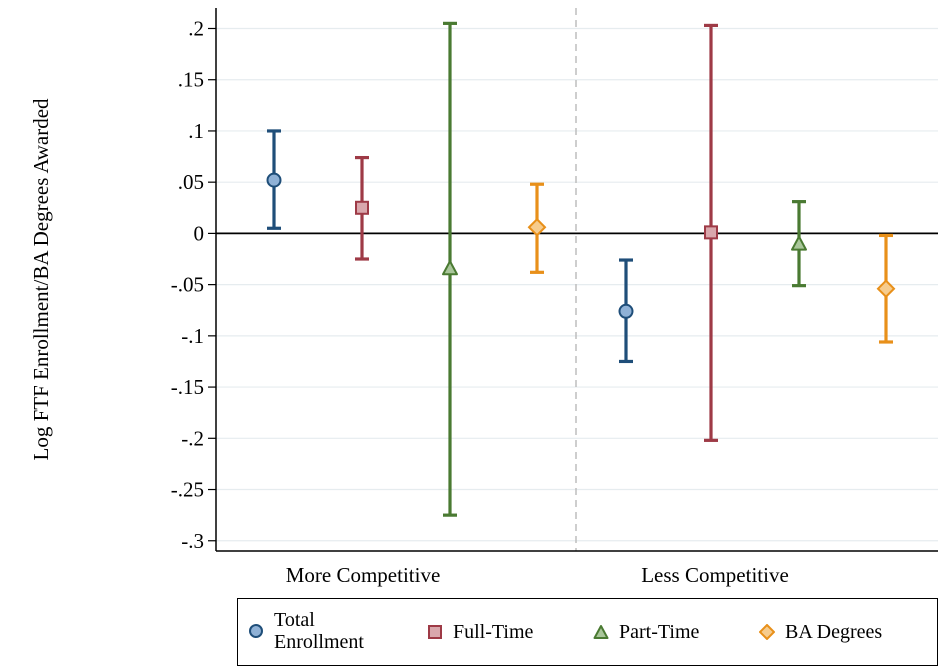 The height and width of the screenshot is (670, 941). Describe the element at coordinates (834, 632) in the screenshot. I see `legend-label-ba-degrees: BA Degrees` at that location.